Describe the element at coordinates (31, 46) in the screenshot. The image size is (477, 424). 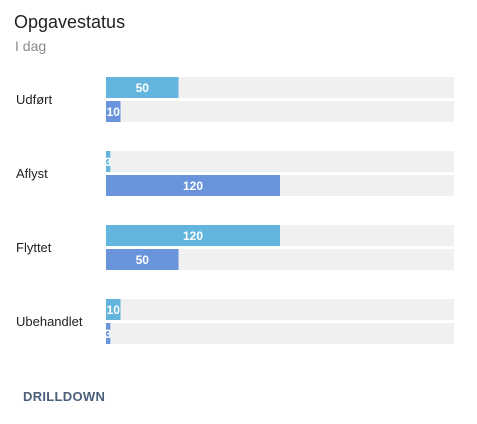
I see `card-subtitle: I dag` at that location.